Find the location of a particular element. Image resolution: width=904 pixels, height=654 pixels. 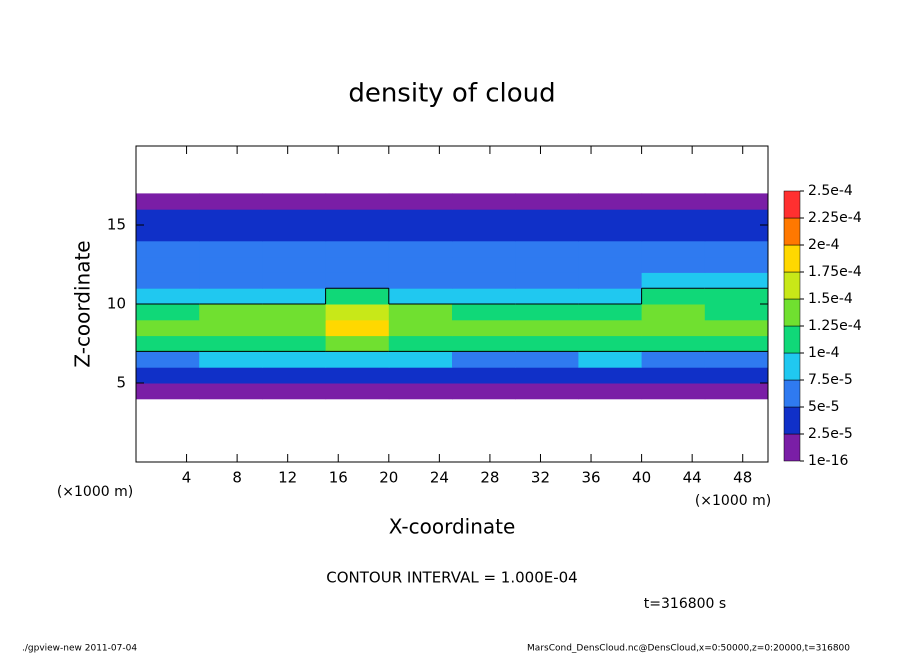

x-tick-label: 48 is located at coordinates (742, 478).